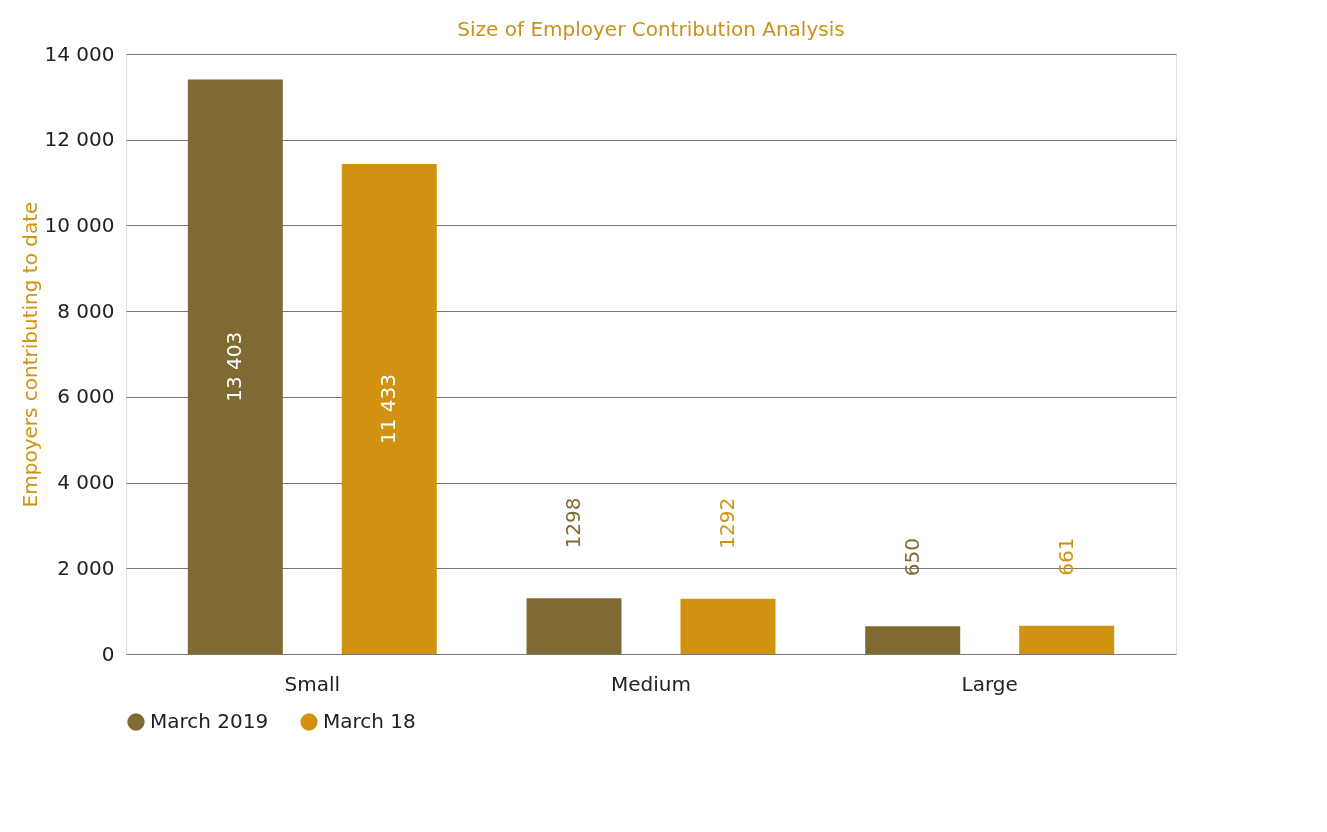 The image size is (1327, 832). What do you see at coordinates (79, 53) in the screenshot?
I see `y-tick-label: 14 000` at bounding box center [79, 53].